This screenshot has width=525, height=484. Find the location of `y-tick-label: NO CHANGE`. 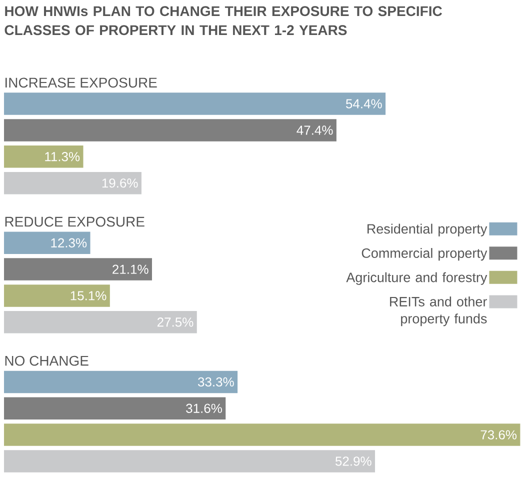

y-tick-label: NO CHANGE is located at coordinates (46, 361).